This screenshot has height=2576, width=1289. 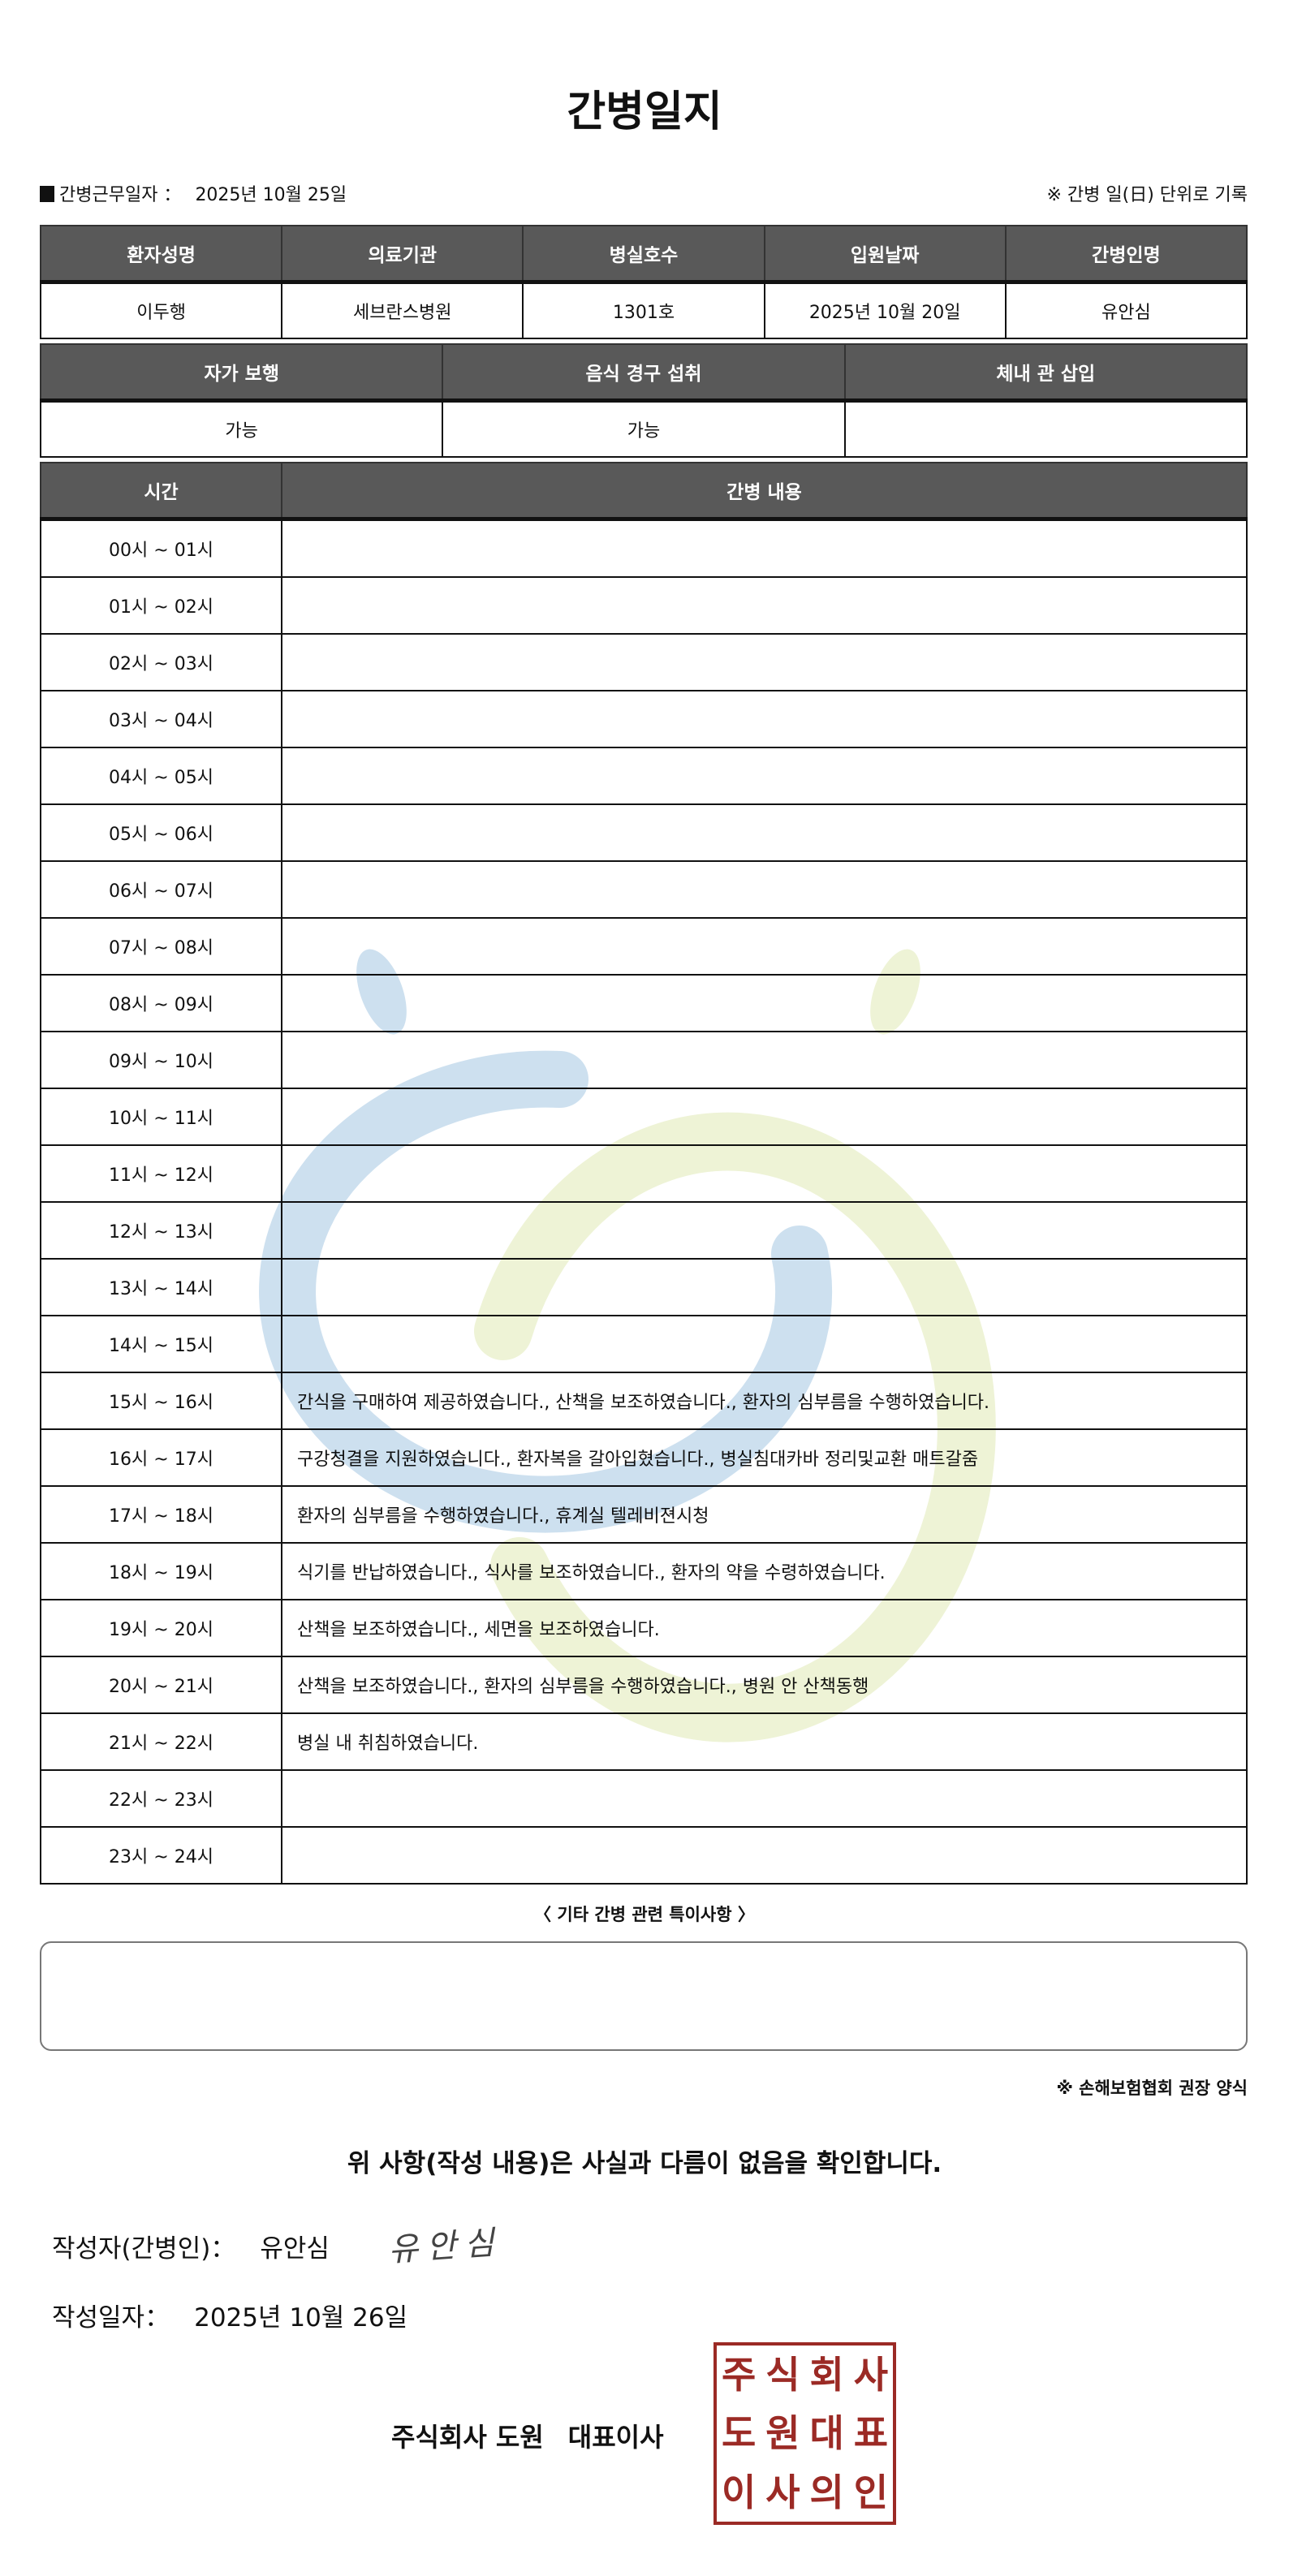 I want to click on log-time: 10시 ~ 11시, so click(x=161, y=1117).